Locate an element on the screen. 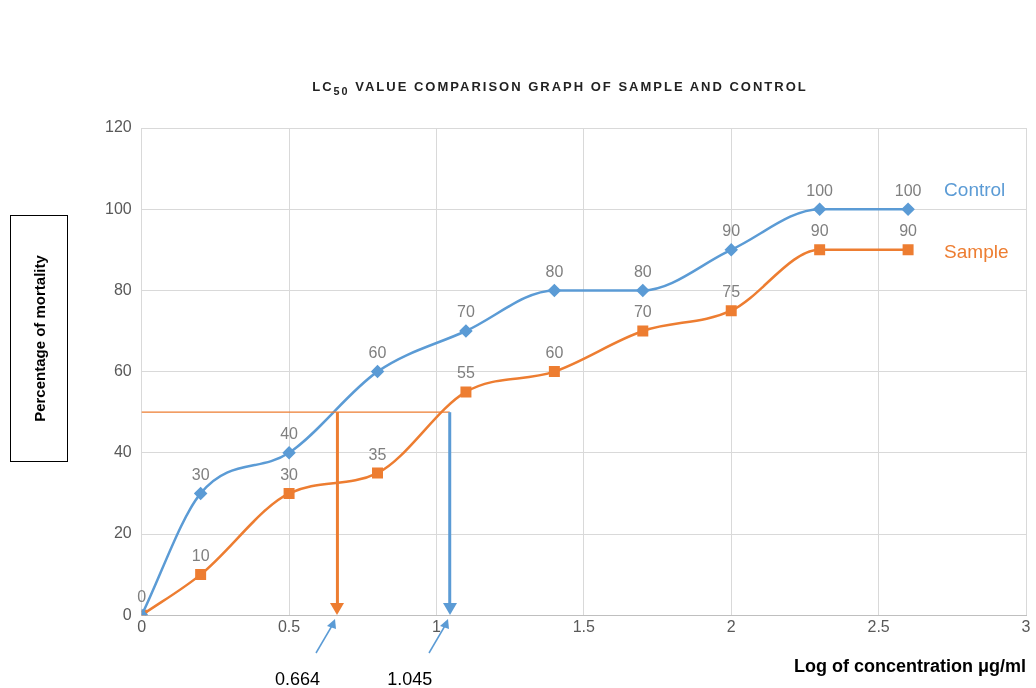 The height and width of the screenshot is (688, 1036). y-tick-label: 80 is located at coordinates (122, 289).